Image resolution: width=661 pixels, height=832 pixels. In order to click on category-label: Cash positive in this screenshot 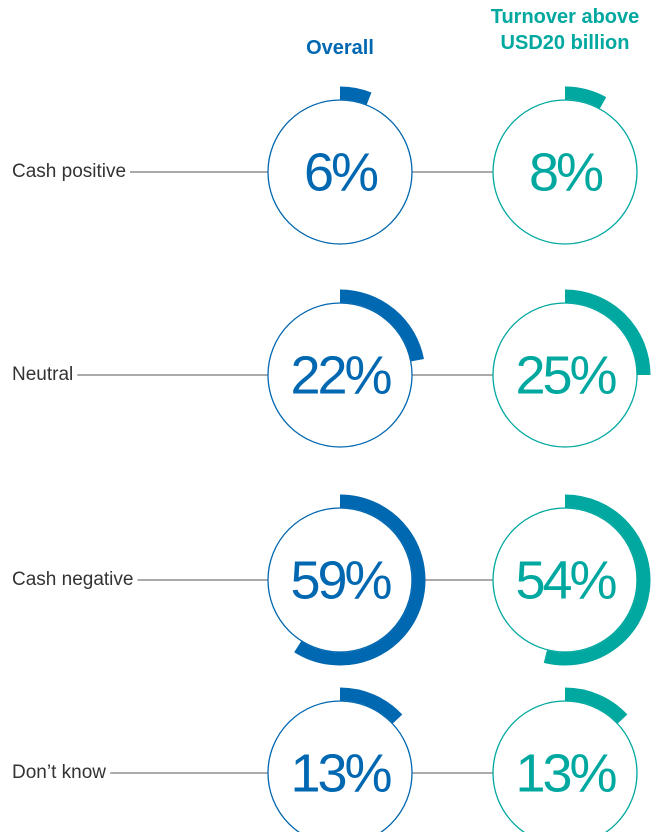, I will do `click(69, 171)`.